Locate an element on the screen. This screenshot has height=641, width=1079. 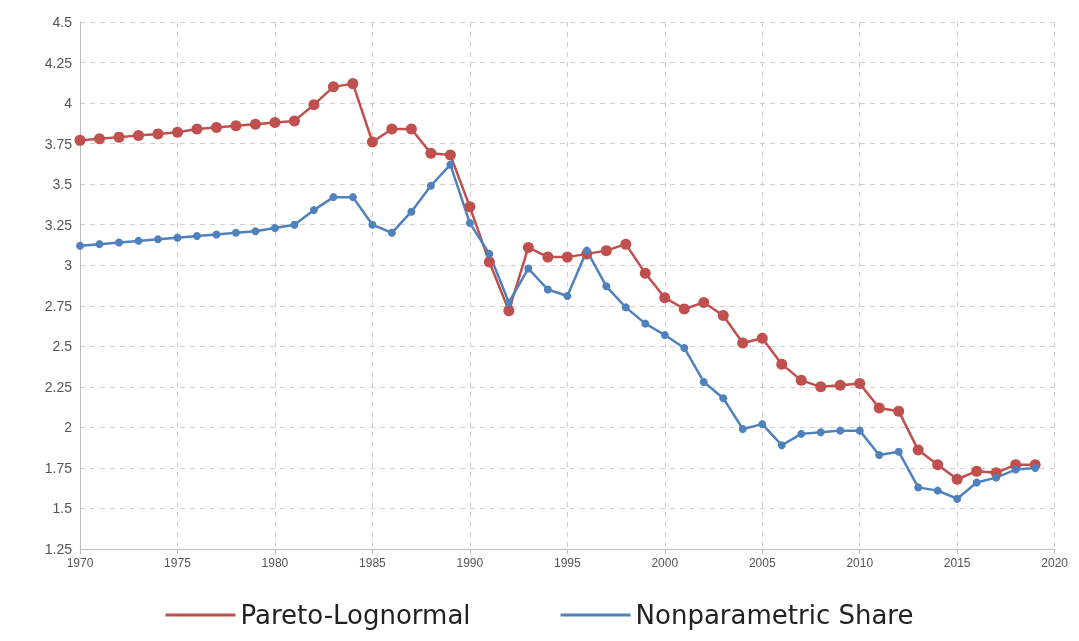
y-tick-label: 3.25 is located at coordinates (58, 224).